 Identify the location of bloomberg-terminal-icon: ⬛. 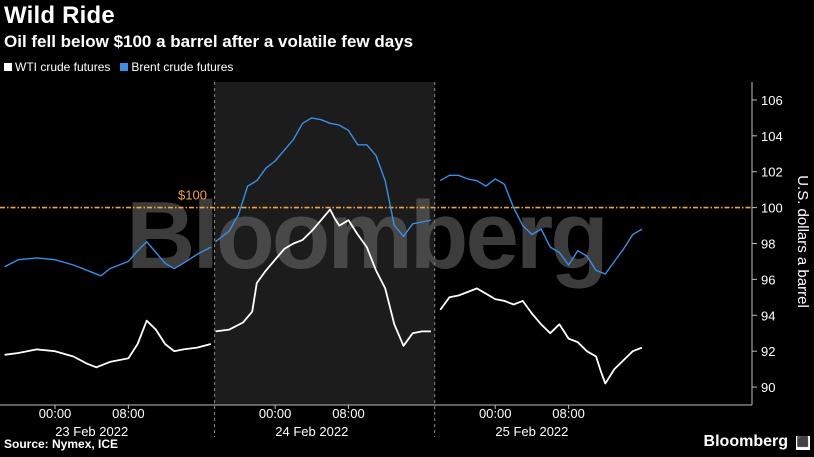
(803, 443).